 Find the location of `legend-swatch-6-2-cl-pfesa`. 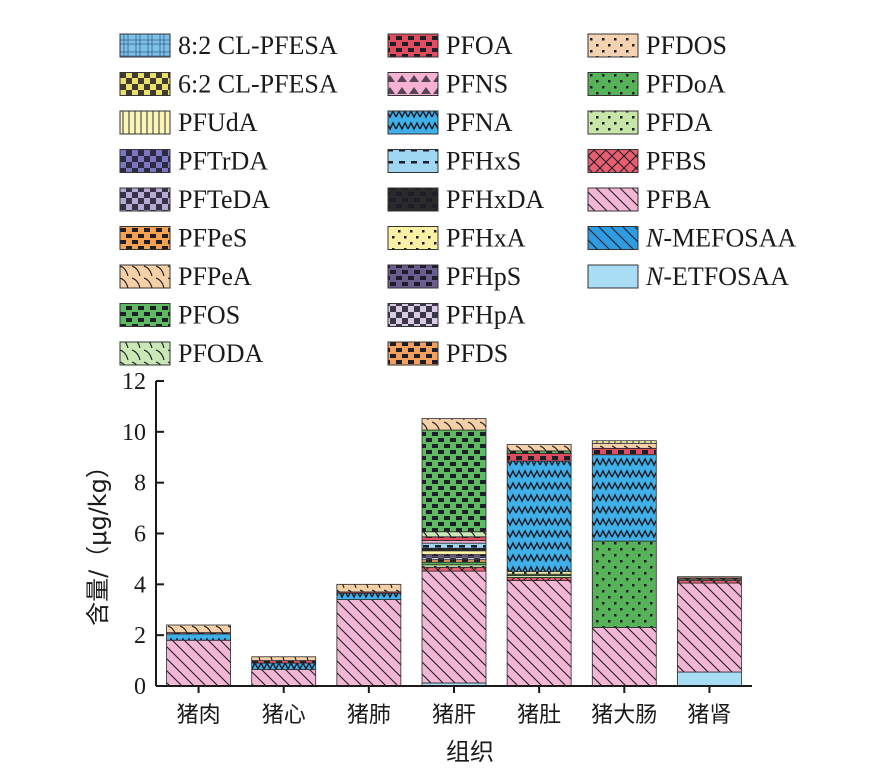

legend-swatch-6-2-cl-pfesa is located at coordinates (145, 84).